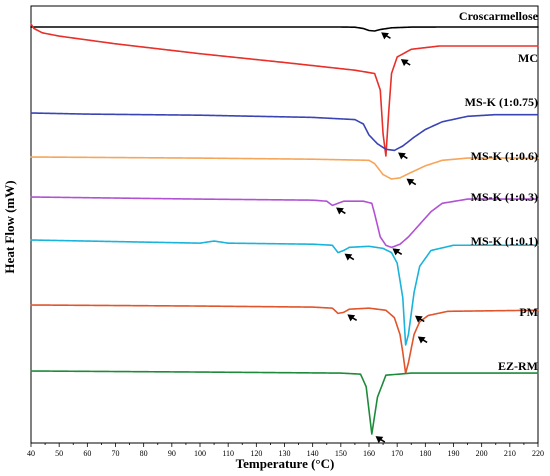 Image resolution: width=550 pixels, height=476 pixels. Describe the element at coordinates (504, 197) in the screenshot. I see `series-label: MS-K (1:0.3)` at that location.